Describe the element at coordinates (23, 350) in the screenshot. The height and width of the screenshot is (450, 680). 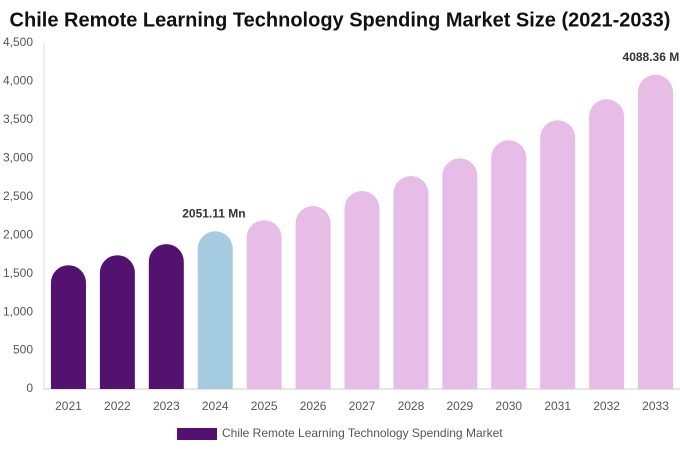
I see `y-tick-label: 500` at that location.